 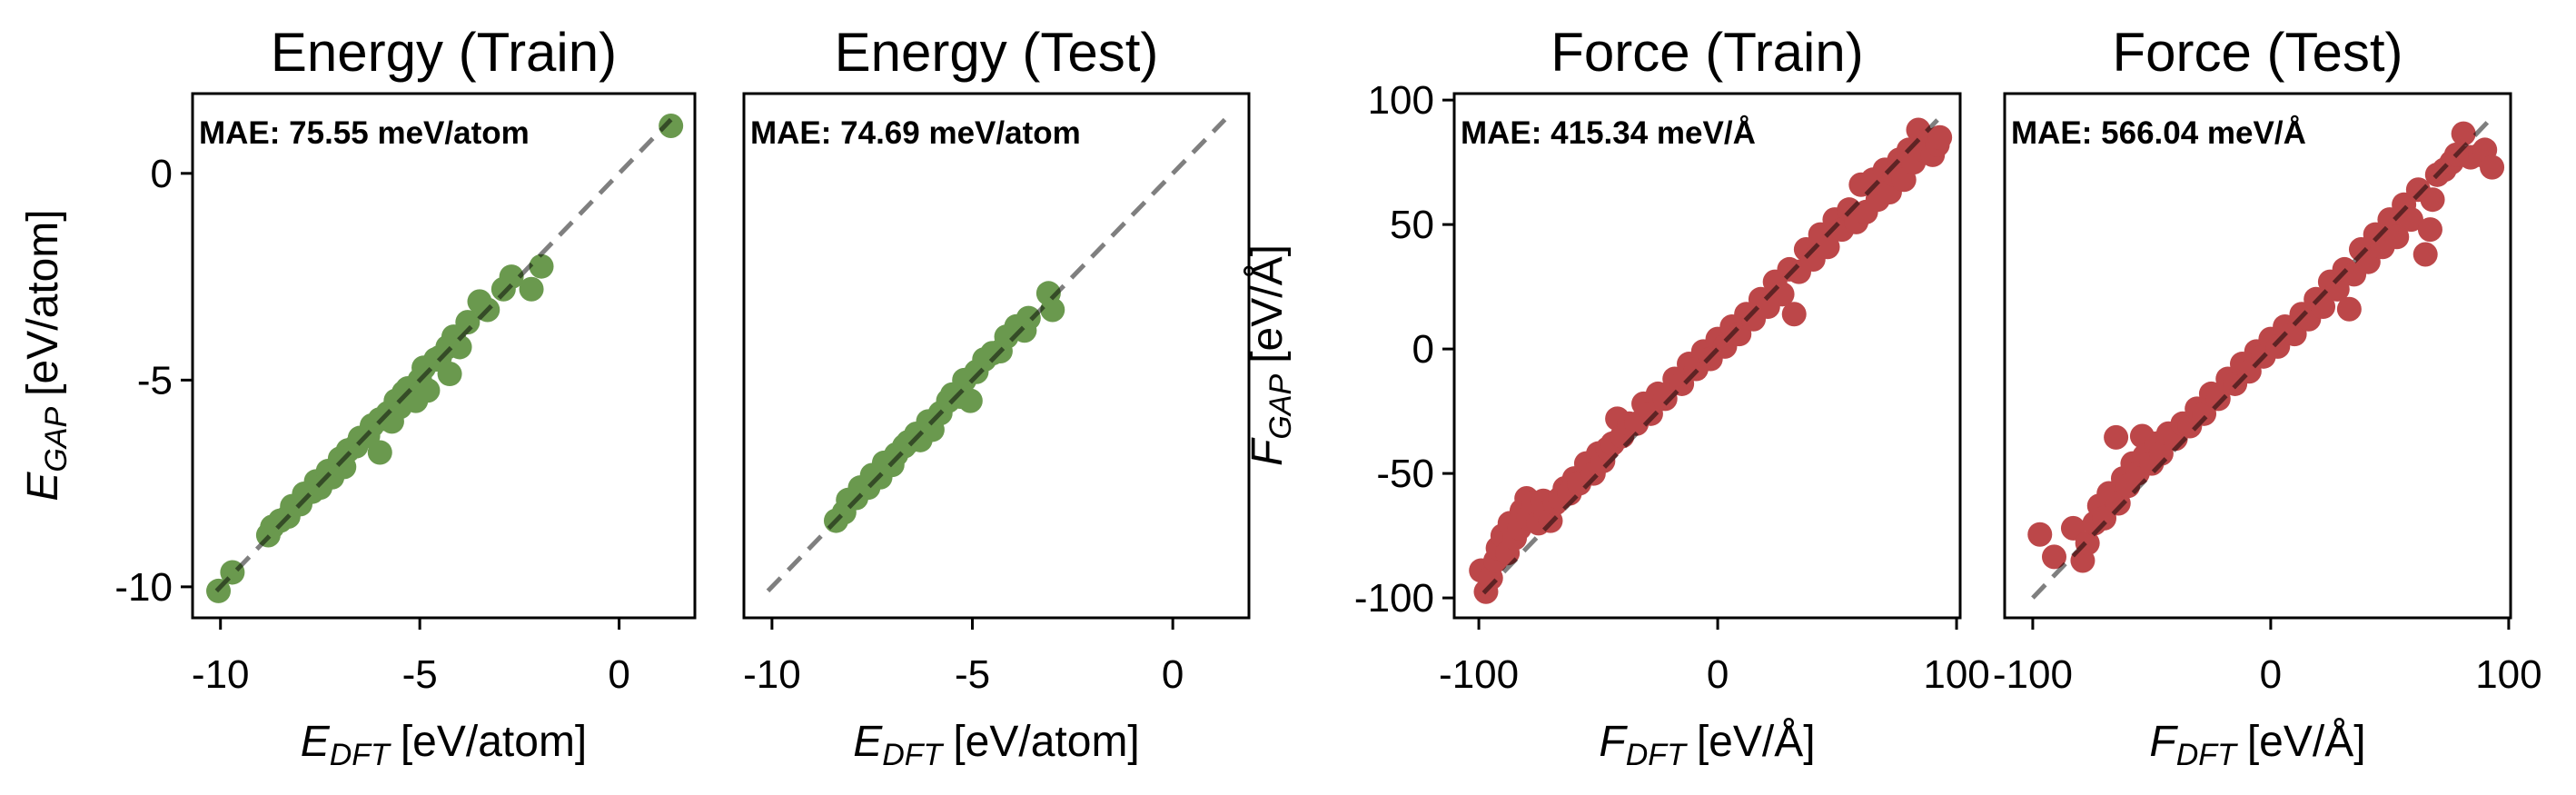 What do you see at coordinates (1401, 100) in the screenshot?
I see `y-tick-label: 100` at bounding box center [1401, 100].